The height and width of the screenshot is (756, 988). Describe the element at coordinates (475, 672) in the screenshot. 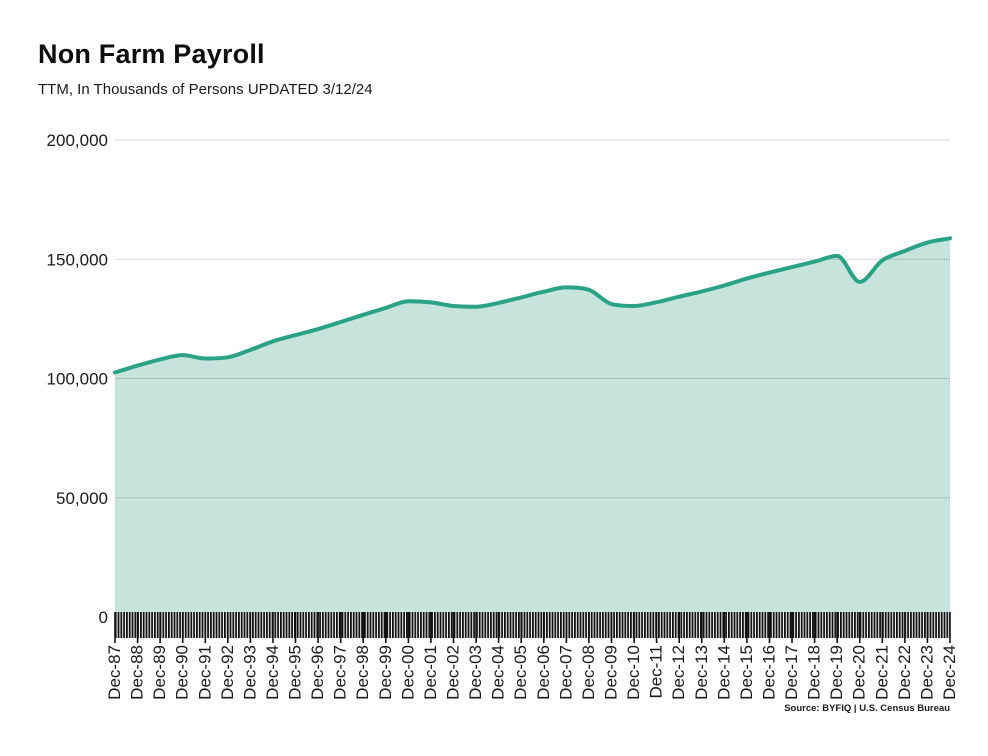

I see `x-axis-tick-label: Dec-03` at that location.